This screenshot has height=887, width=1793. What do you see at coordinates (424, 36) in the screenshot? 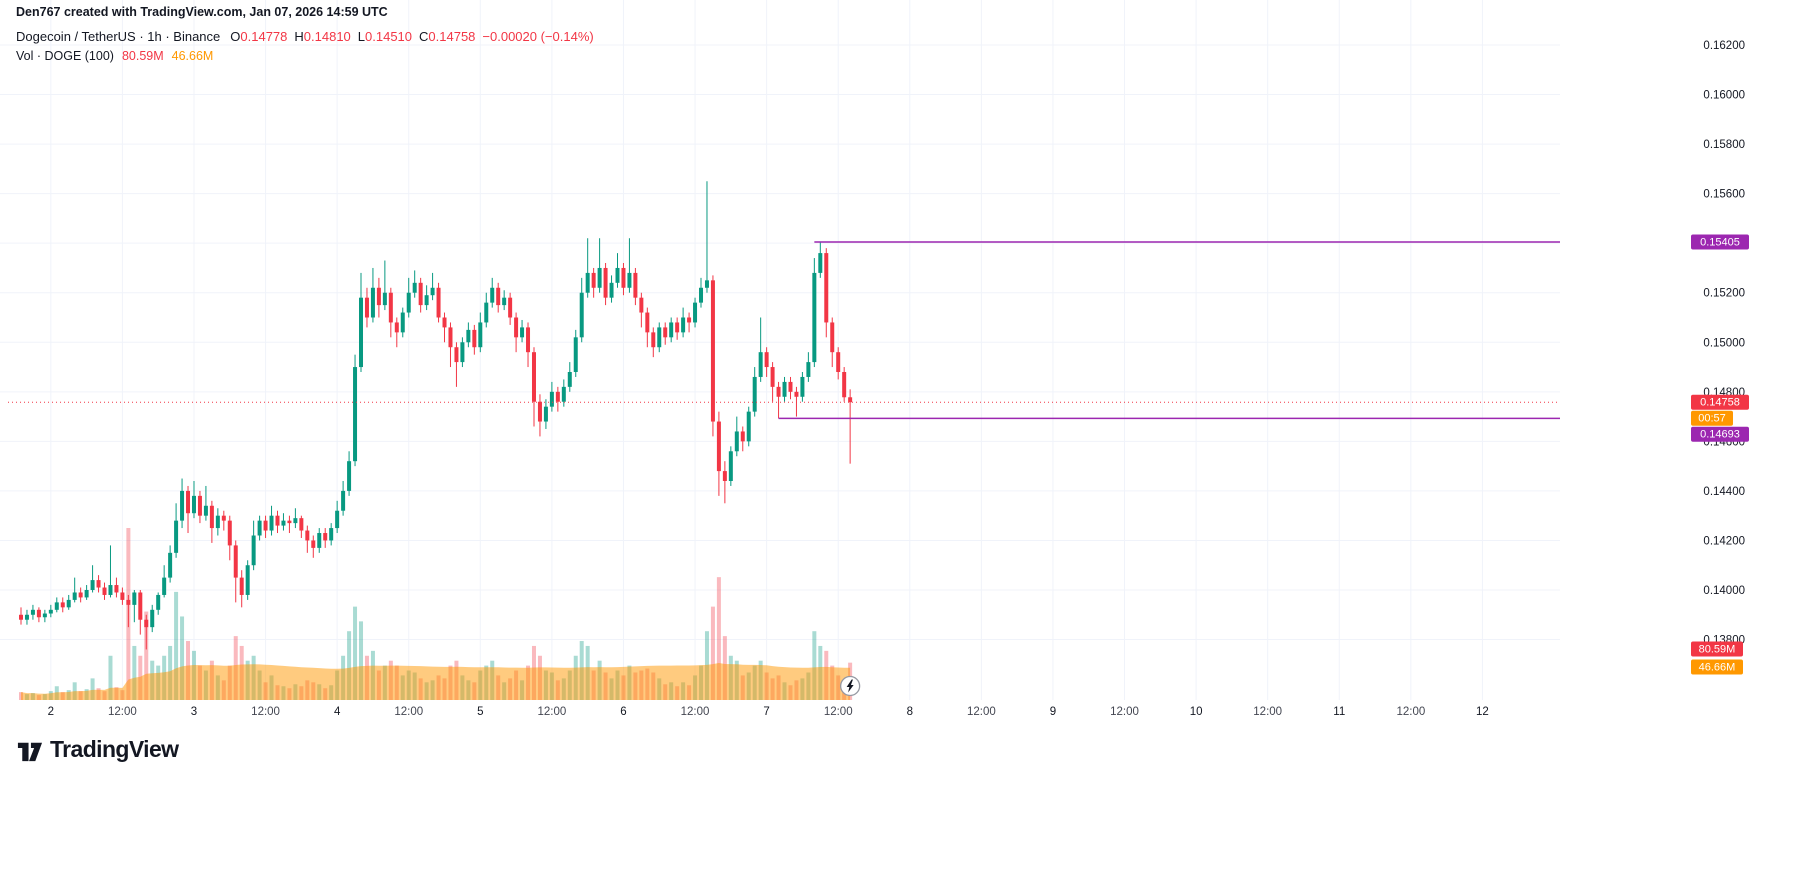
I see `close-key: C` at bounding box center [424, 36].